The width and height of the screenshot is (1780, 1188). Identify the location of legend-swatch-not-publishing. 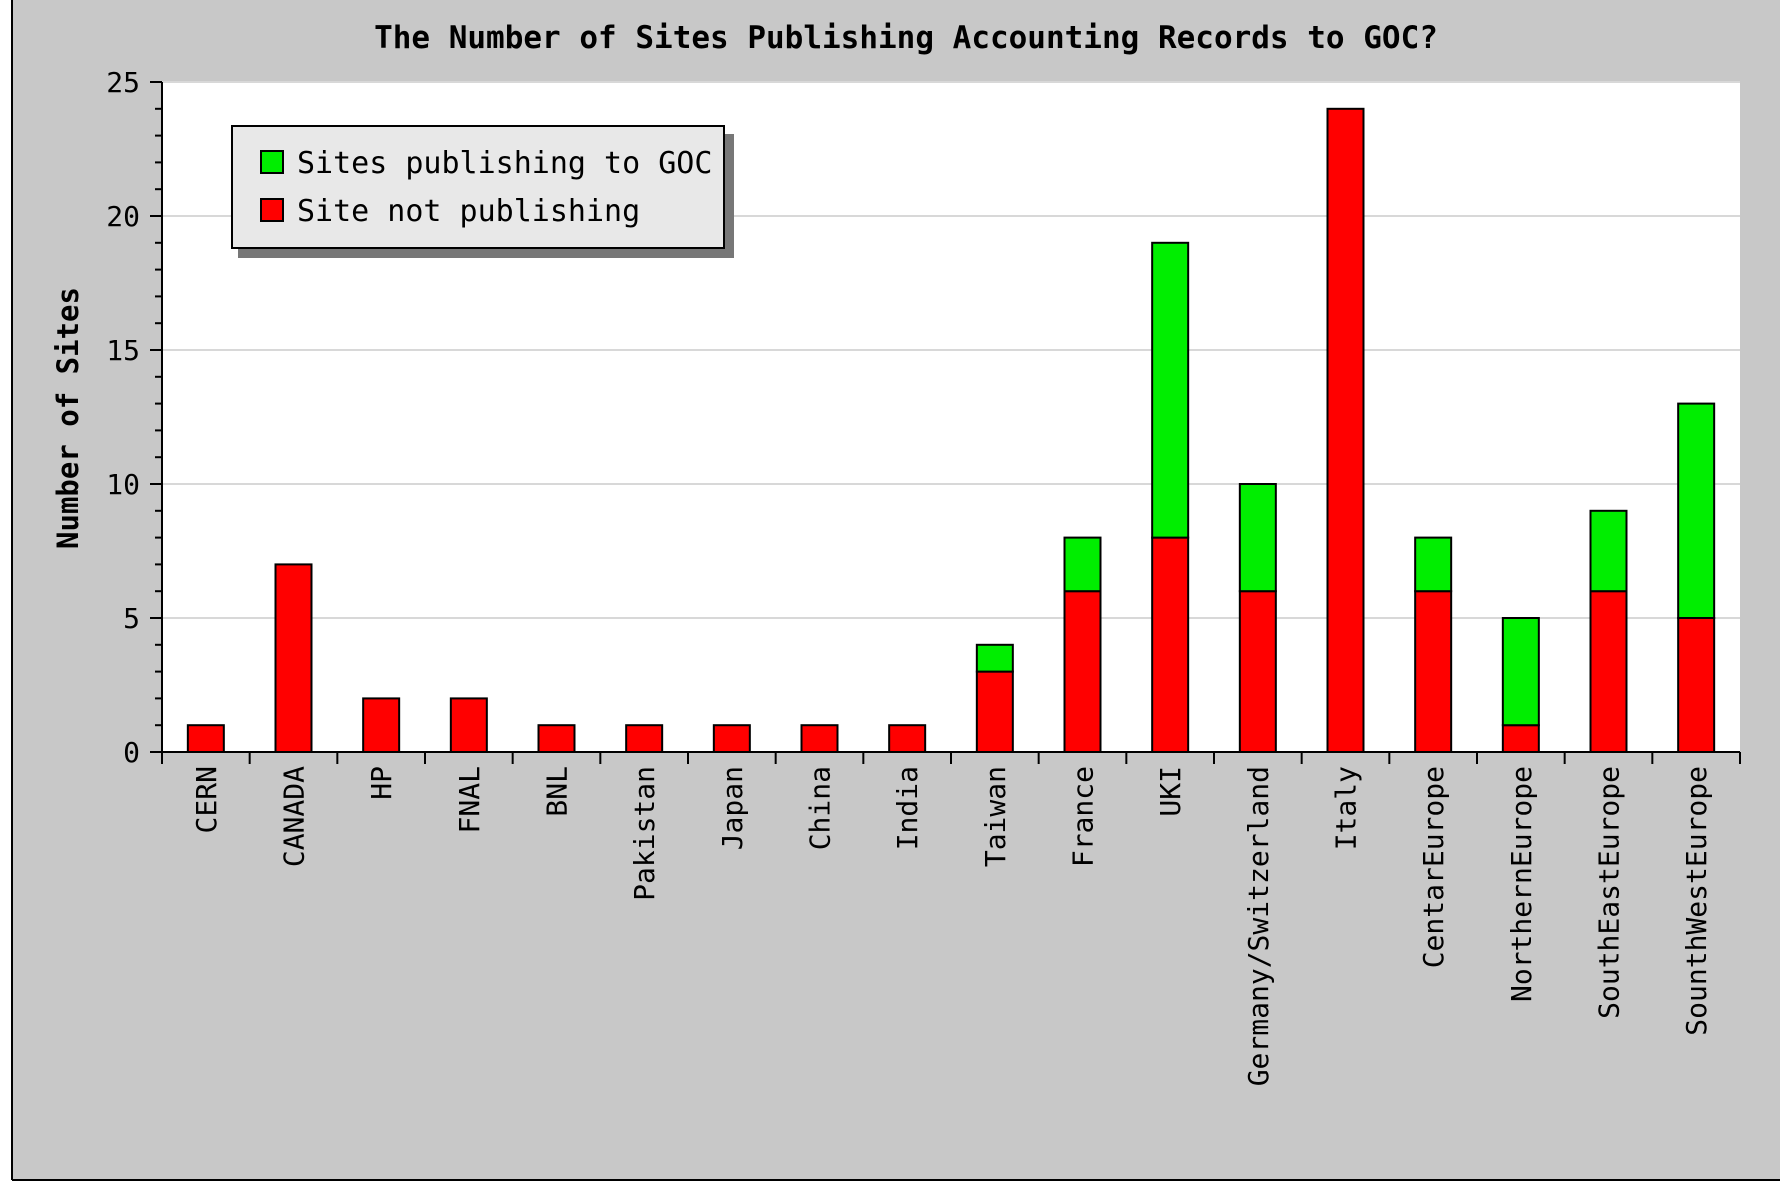
(272, 210).